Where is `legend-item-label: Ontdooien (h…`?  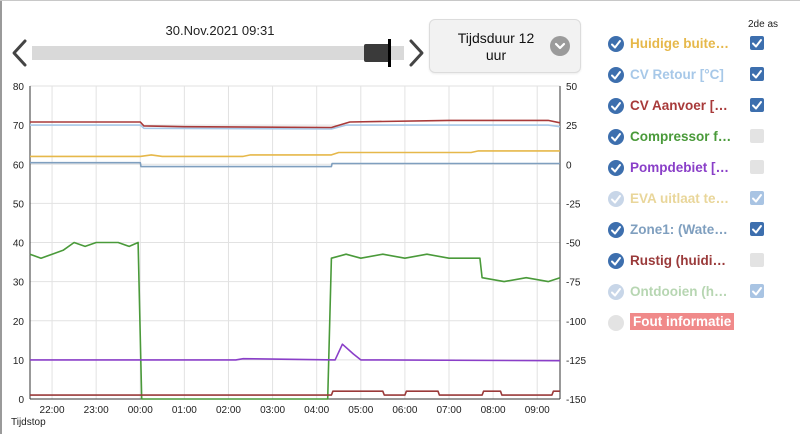 legend-item-label: Ontdooien (h… is located at coordinates (679, 291).